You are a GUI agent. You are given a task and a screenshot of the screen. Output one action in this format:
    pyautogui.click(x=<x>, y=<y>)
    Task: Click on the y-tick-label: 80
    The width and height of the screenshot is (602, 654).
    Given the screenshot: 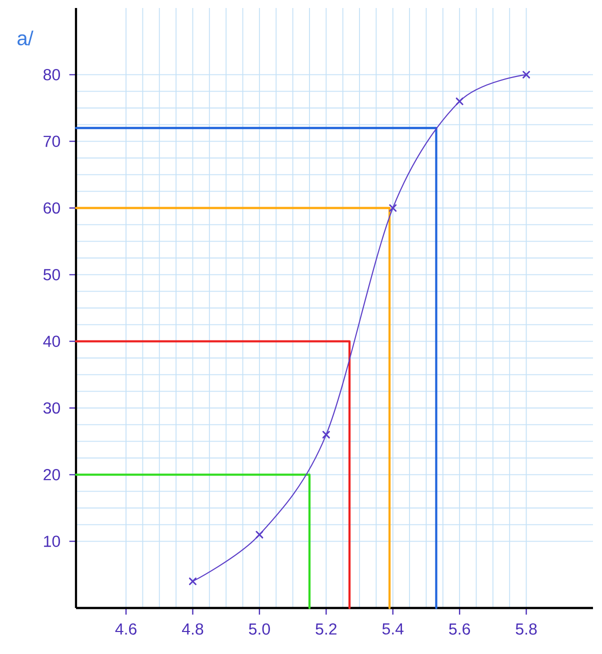 What is the action you would take?
    pyautogui.click(x=52, y=74)
    